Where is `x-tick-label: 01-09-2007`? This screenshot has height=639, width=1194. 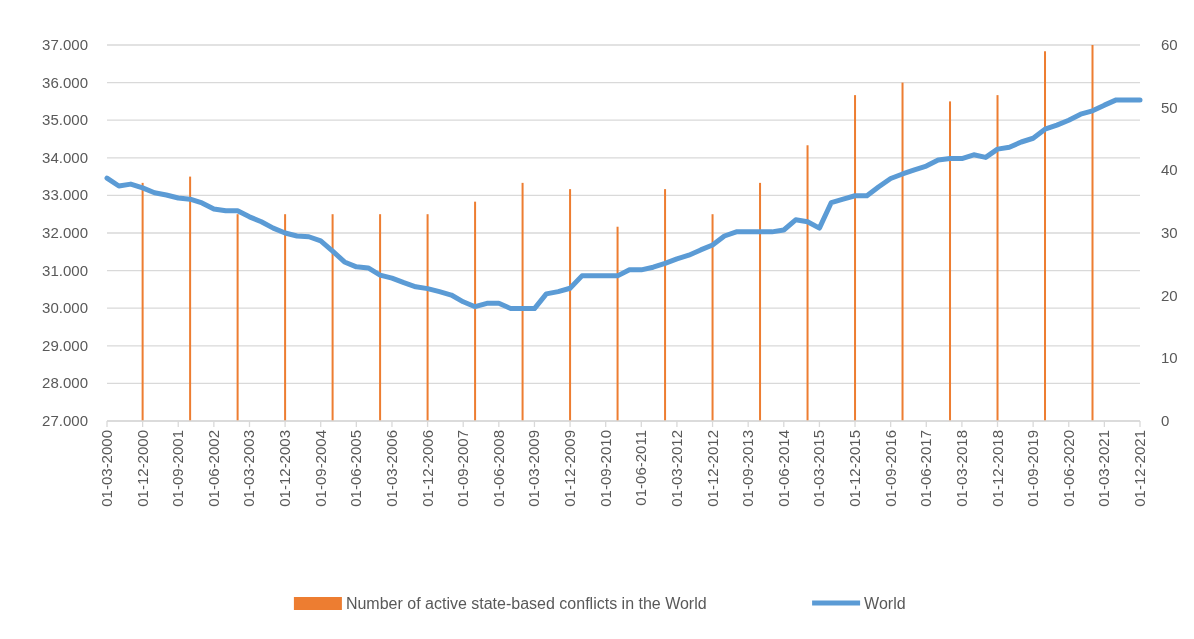 x-tick-label: 01-09-2007 is located at coordinates (463, 468).